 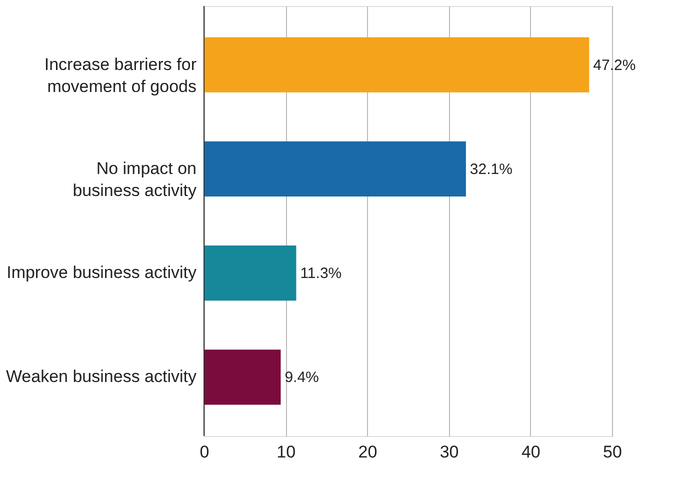 I want to click on x-tick-label: 30, so click(x=449, y=452).